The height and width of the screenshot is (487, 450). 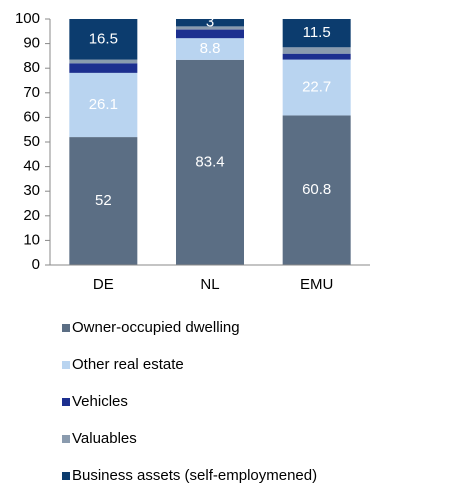 I want to click on y-tick-label: 10, so click(x=31, y=239).